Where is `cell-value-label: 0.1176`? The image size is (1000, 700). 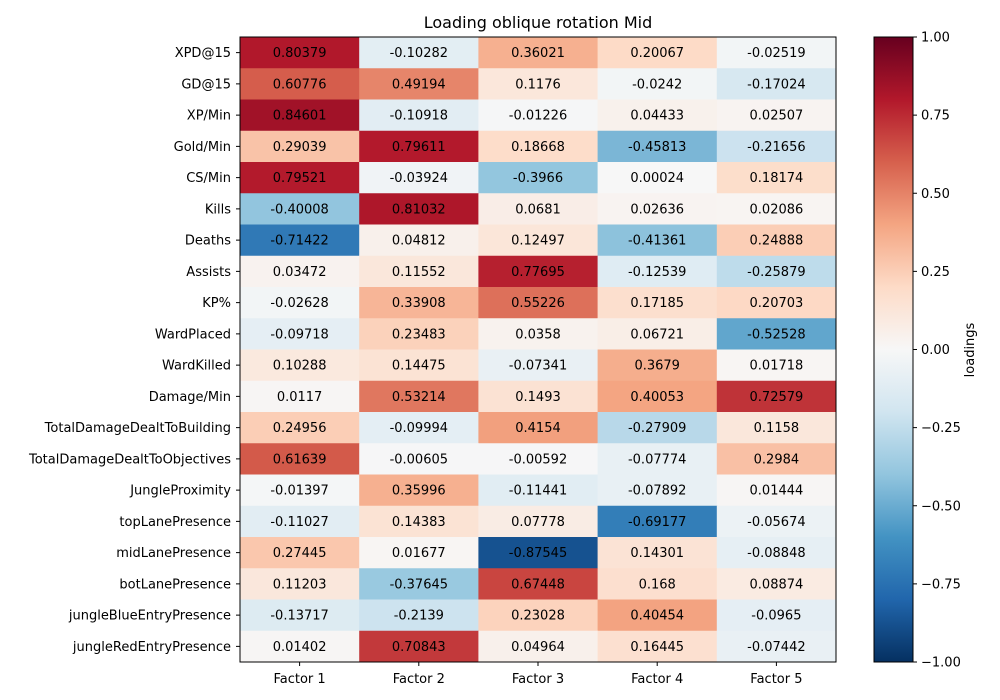 cell-value-label: 0.1176 is located at coordinates (538, 84).